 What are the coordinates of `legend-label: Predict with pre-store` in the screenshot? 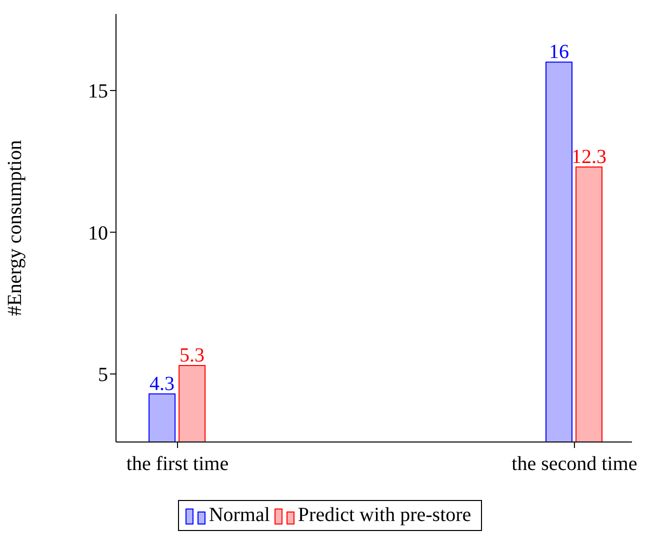 It's located at (385, 515).